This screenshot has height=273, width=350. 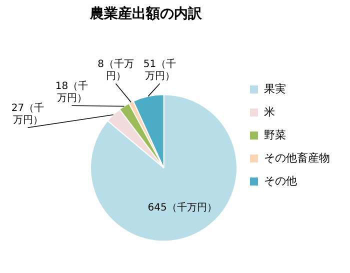 I want to click on data-label: 18（千万円）, so click(x=71, y=92).